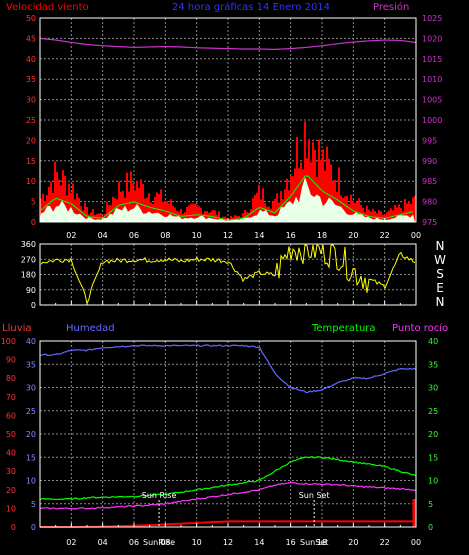 This screenshot has height=555, width=469. I want to click on humidity-tick-label: 5, so click(33, 504).